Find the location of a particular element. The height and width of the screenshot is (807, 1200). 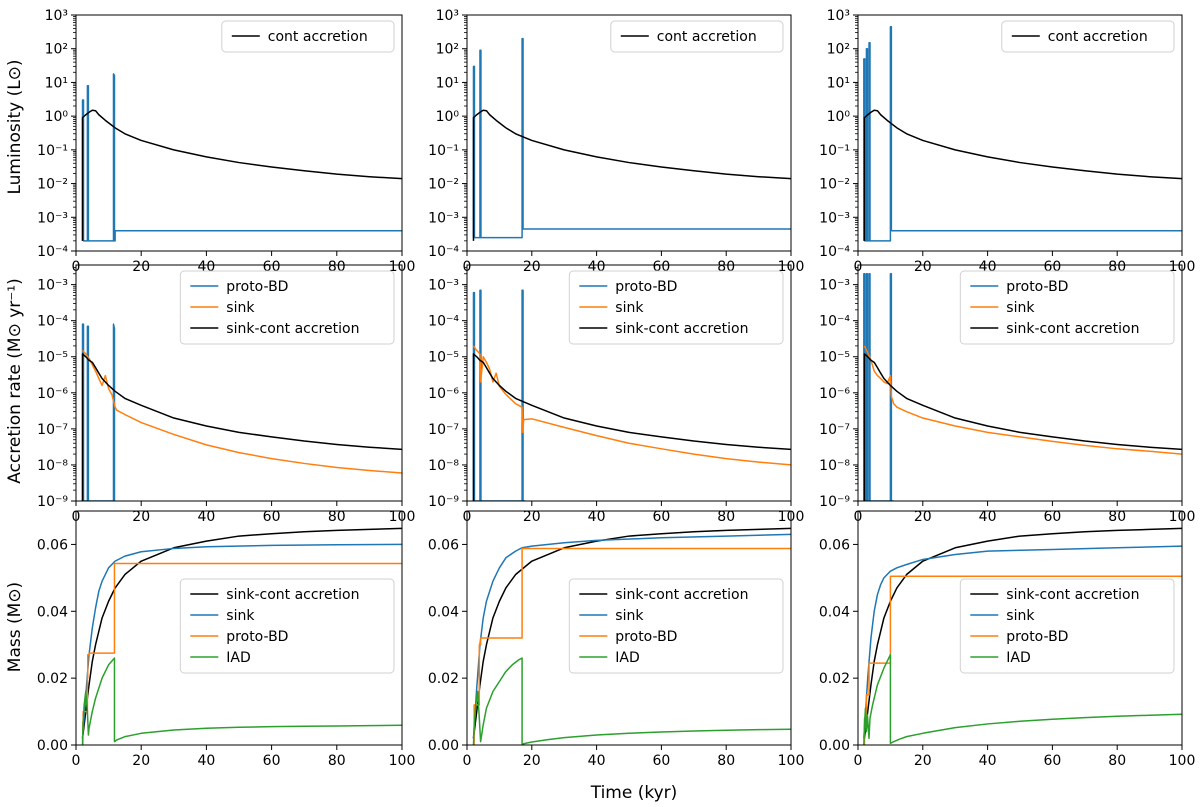

y-tick-label: 10⁰ is located at coordinates (839, 117).